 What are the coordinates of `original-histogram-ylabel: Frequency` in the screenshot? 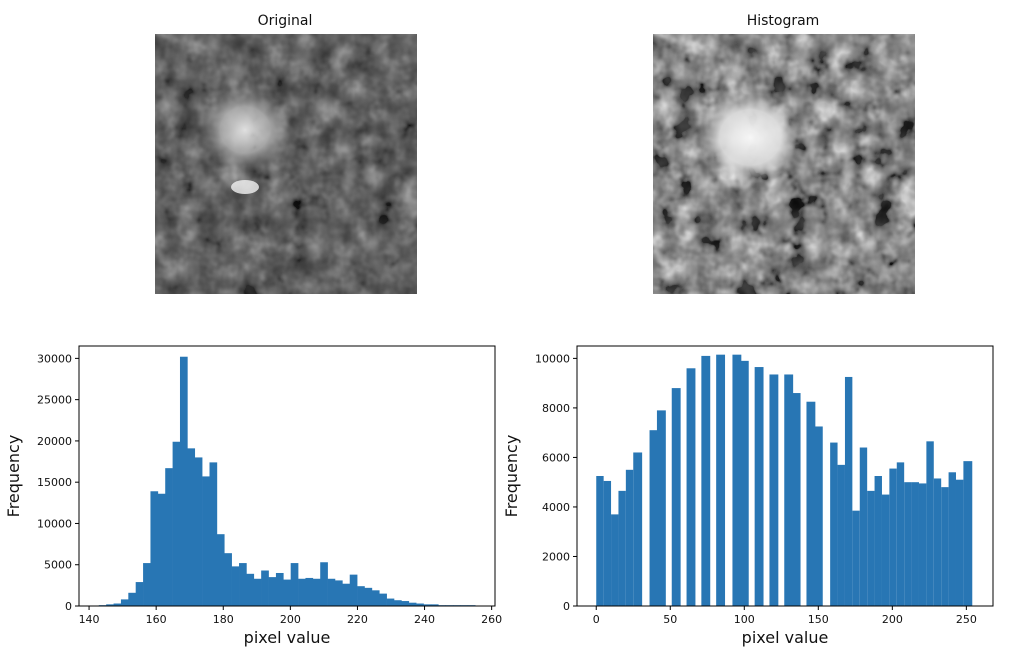 It's located at (13, 476).